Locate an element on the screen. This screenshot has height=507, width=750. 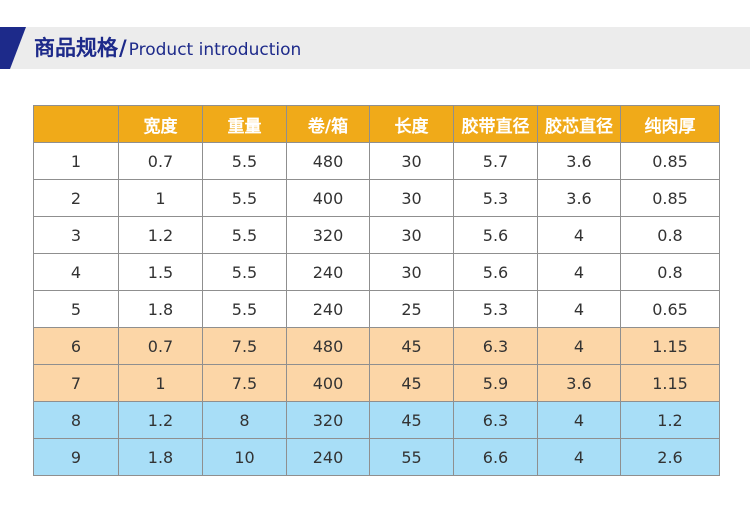
table-cell: 8 is located at coordinates (244, 420).